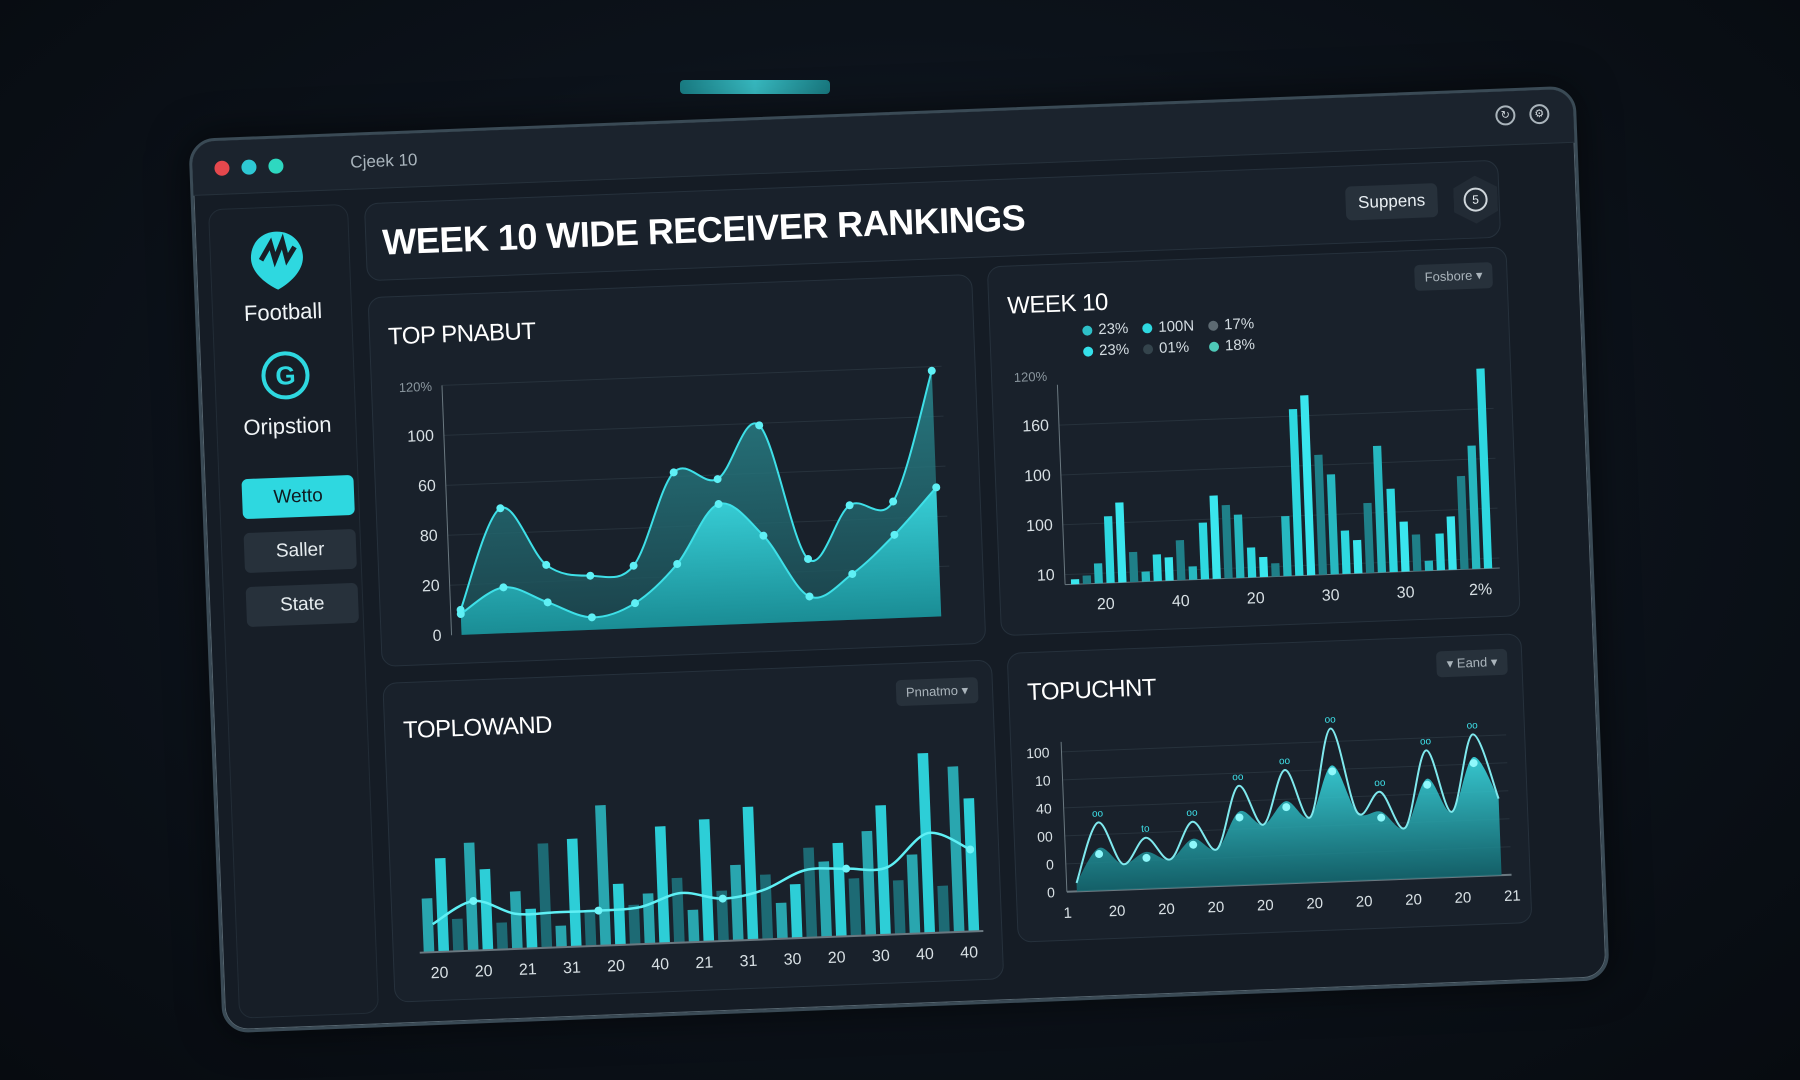 The image size is (1800, 1080). What do you see at coordinates (276, 260) in the screenshot?
I see `football-logo-icon` at bounding box center [276, 260].